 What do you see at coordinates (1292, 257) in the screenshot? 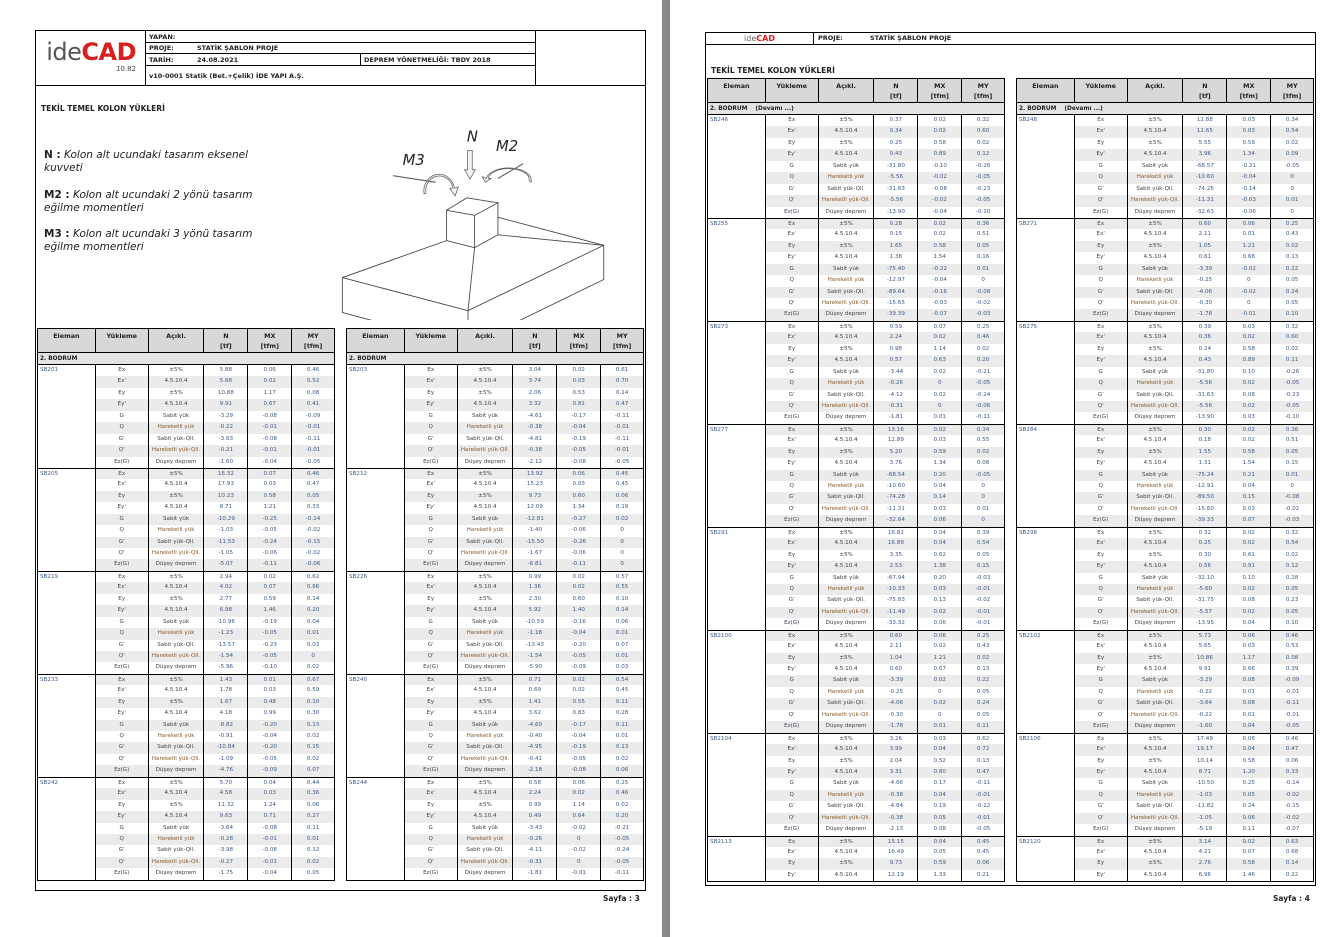
I see `value-my: 0.13` at bounding box center [1292, 257].